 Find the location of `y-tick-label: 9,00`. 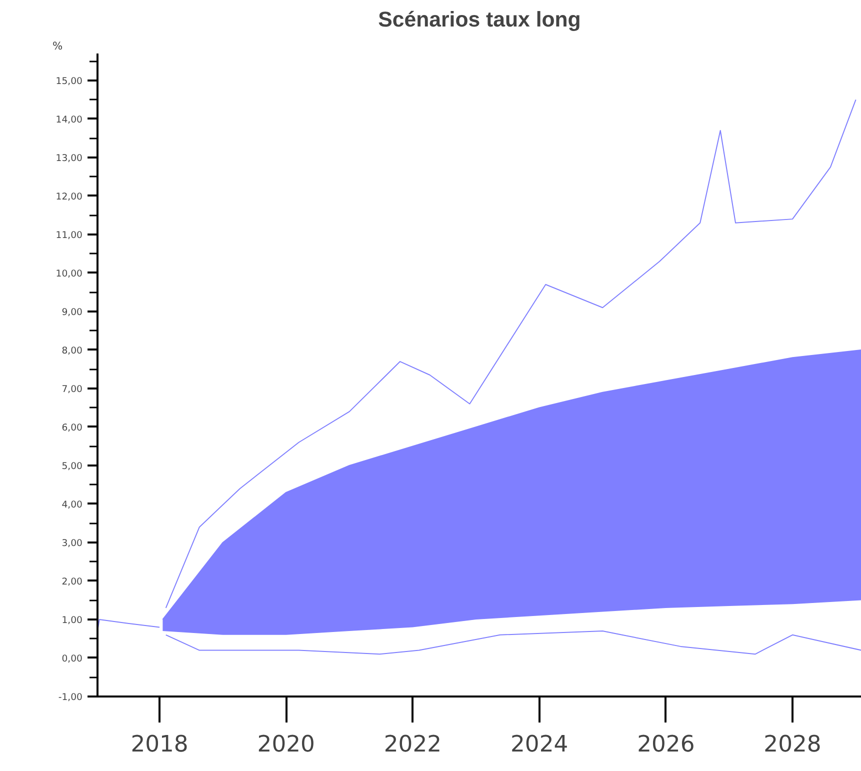

y-tick-label: 9,00 is located at coordinates (72, 312).